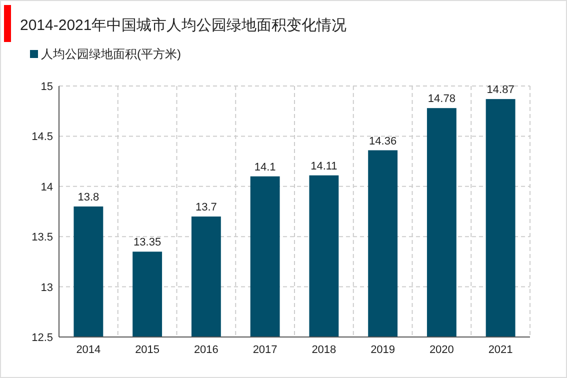  Describe the element at coordinates (111, 54) in the screenshot. I see `legend-label: 人均公园绿地面积(平方米)` at that location.